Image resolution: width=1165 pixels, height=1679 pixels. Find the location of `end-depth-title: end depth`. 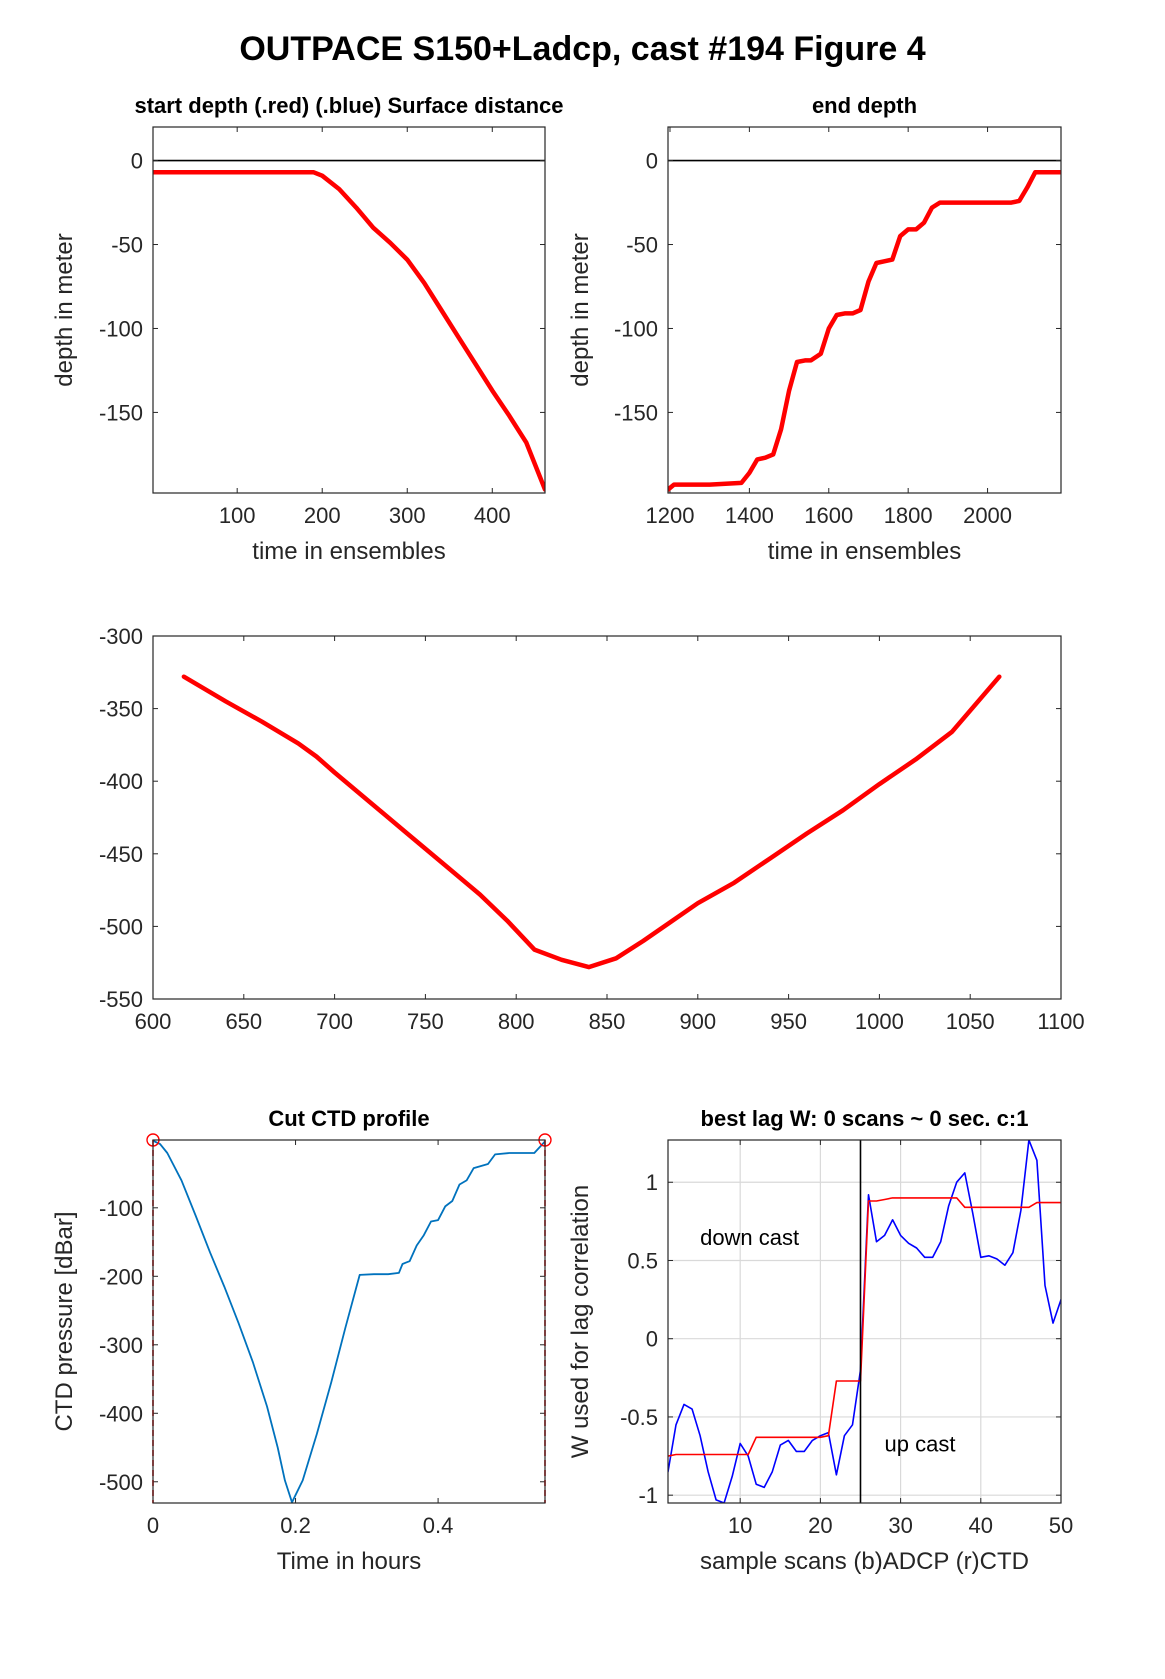

end-depth-title: end depth is located at coordinates (864, 105).